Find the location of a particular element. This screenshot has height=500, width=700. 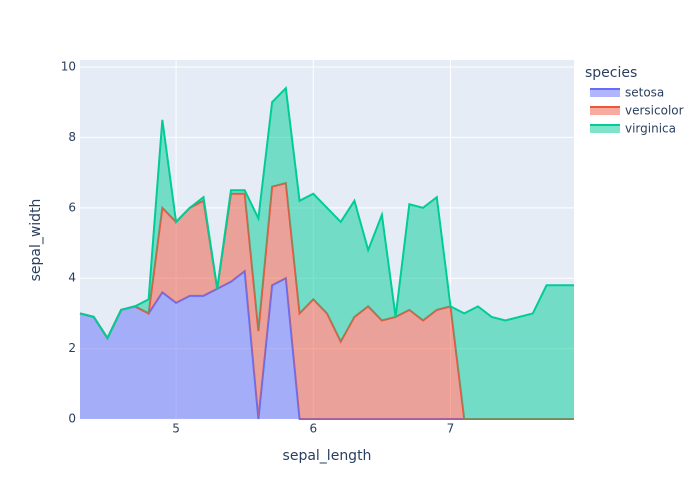

legend-label: versicolor is located at coordinates (654, 111).